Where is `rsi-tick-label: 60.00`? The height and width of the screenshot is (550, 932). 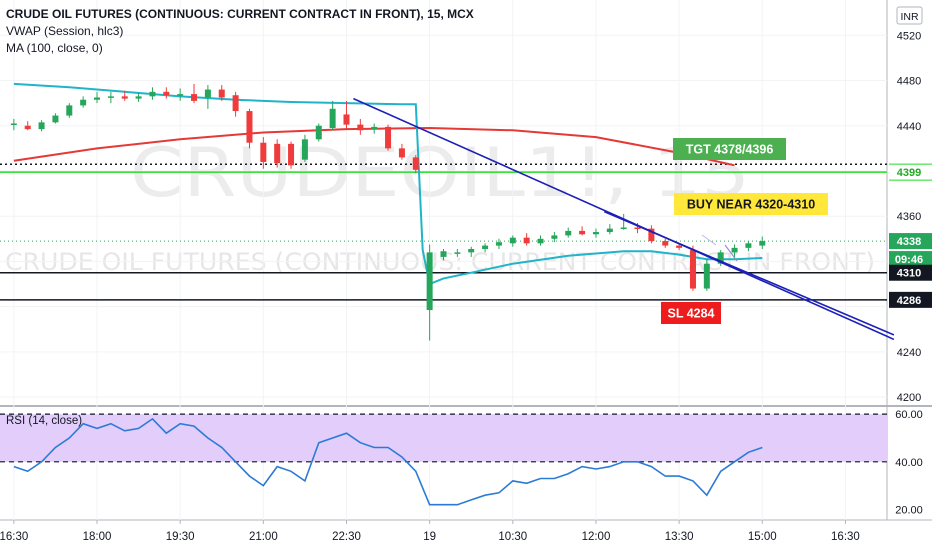 rsi-tick-label: 60.00 is located at coordinates (909, 415).